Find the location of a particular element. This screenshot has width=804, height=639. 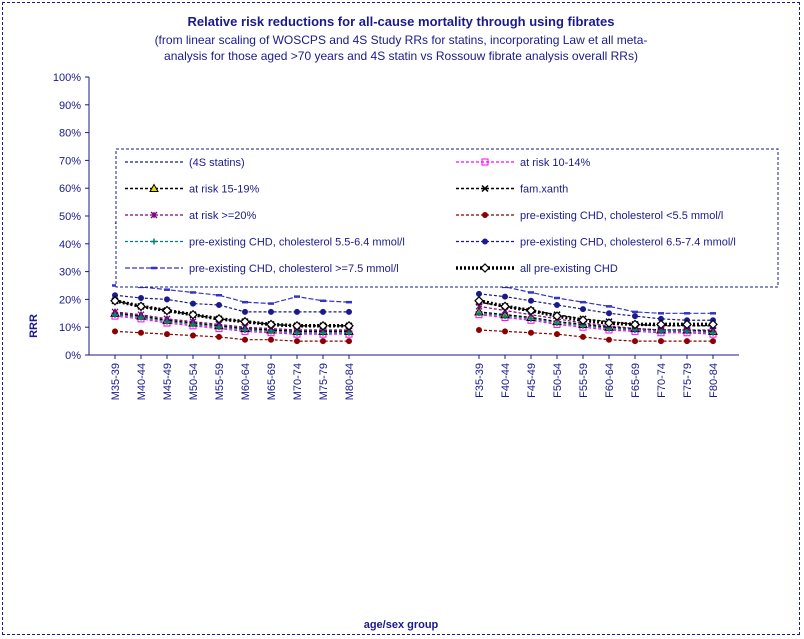

x-tick-label: M40-44 is located at coordinates (142, 381).